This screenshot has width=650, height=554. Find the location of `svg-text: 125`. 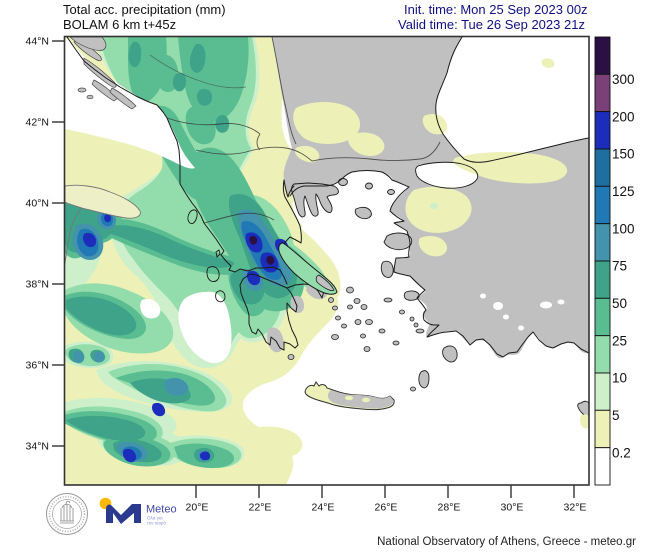

svg-text: 125 is located at coordinates (623, 191).